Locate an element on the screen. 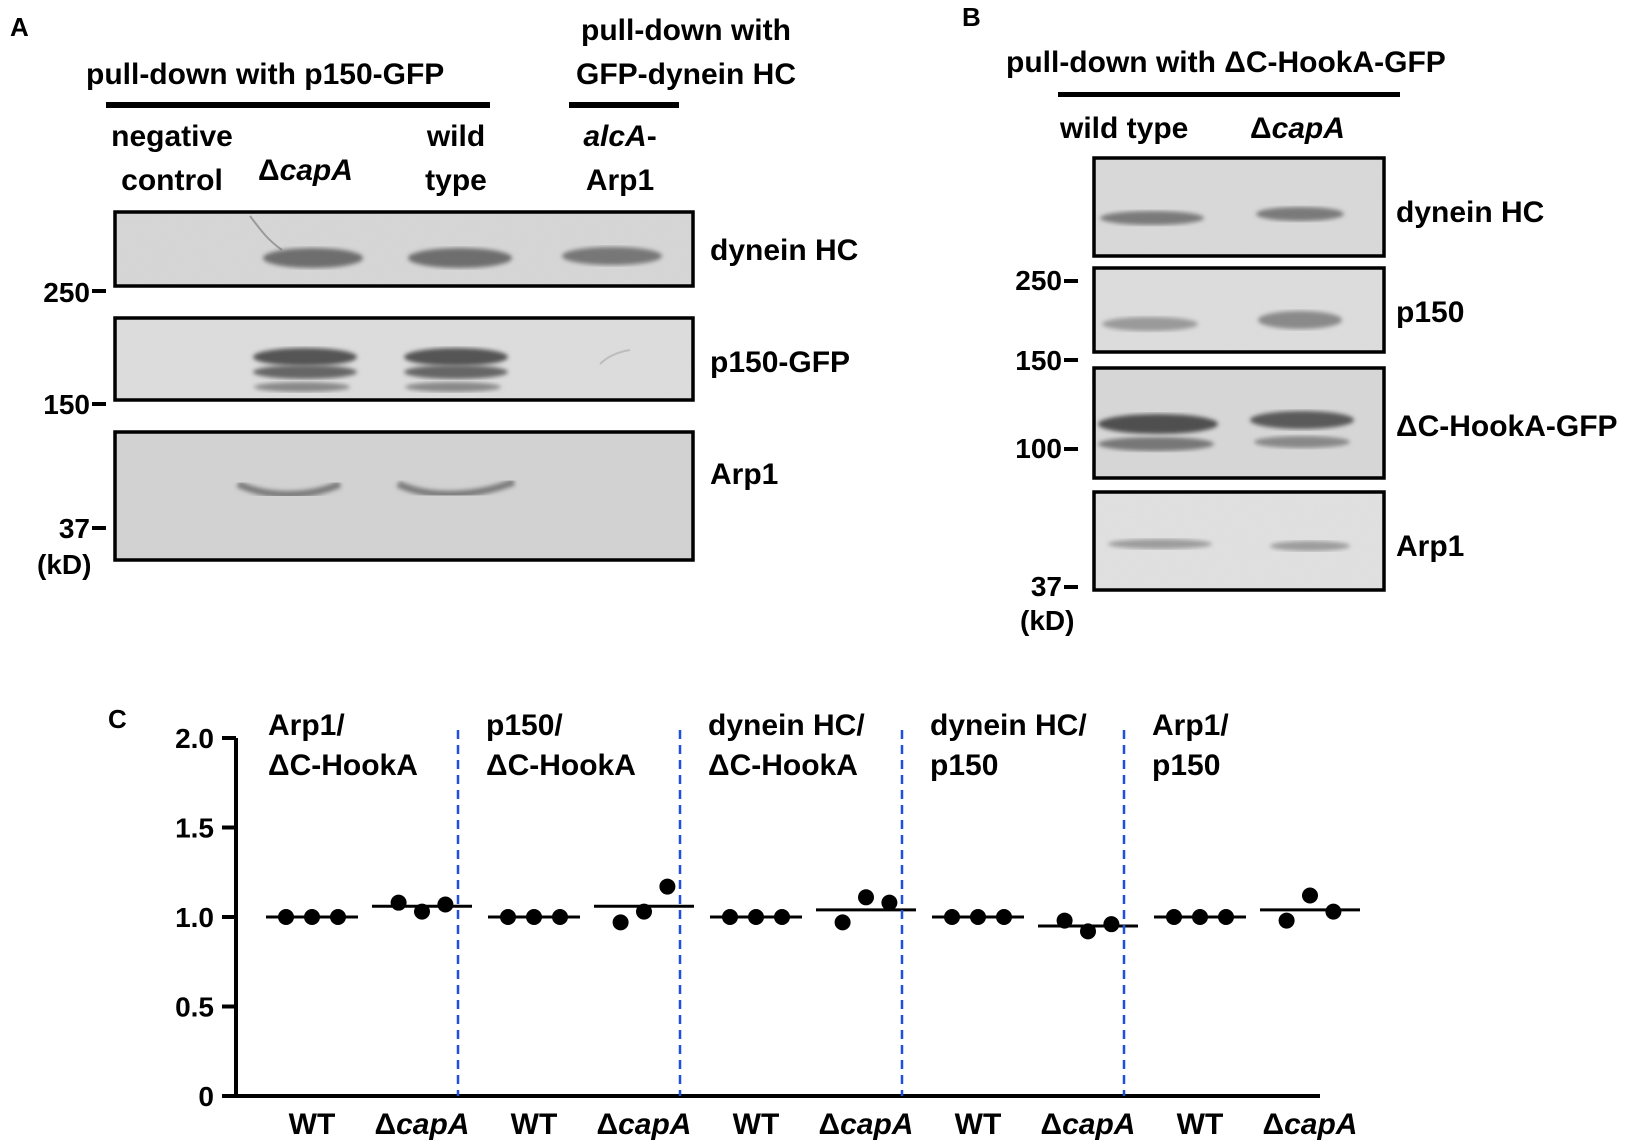  lane-label-alca: alcA- is located at coordinates (619, 136).